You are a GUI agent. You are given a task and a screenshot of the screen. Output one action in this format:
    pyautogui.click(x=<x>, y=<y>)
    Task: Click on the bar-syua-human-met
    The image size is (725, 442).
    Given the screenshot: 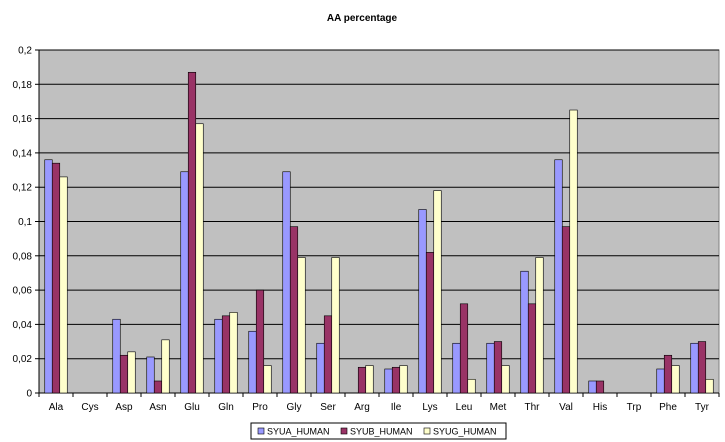 What is the action you would take?
    pyautogui.click(x=490, y=368)
    